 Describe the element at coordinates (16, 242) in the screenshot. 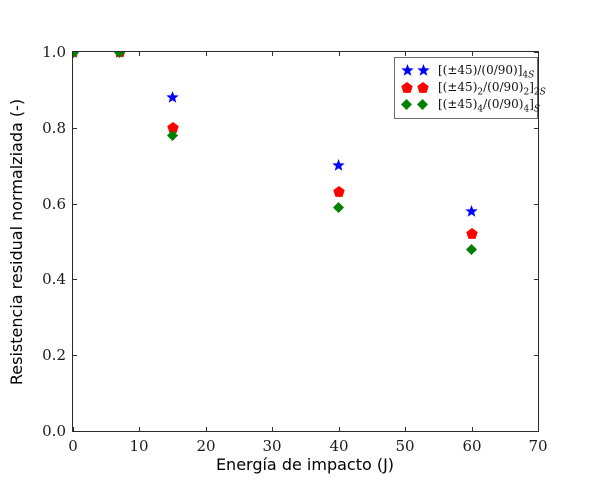

I see `y-axis-label: Resistencia residual normalziada (-)` at that location.